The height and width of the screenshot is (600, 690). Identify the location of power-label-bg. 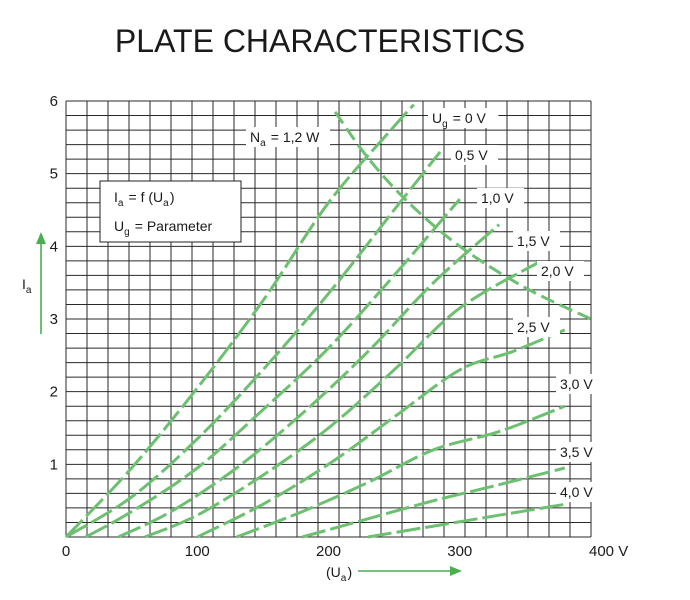
(288, 137).